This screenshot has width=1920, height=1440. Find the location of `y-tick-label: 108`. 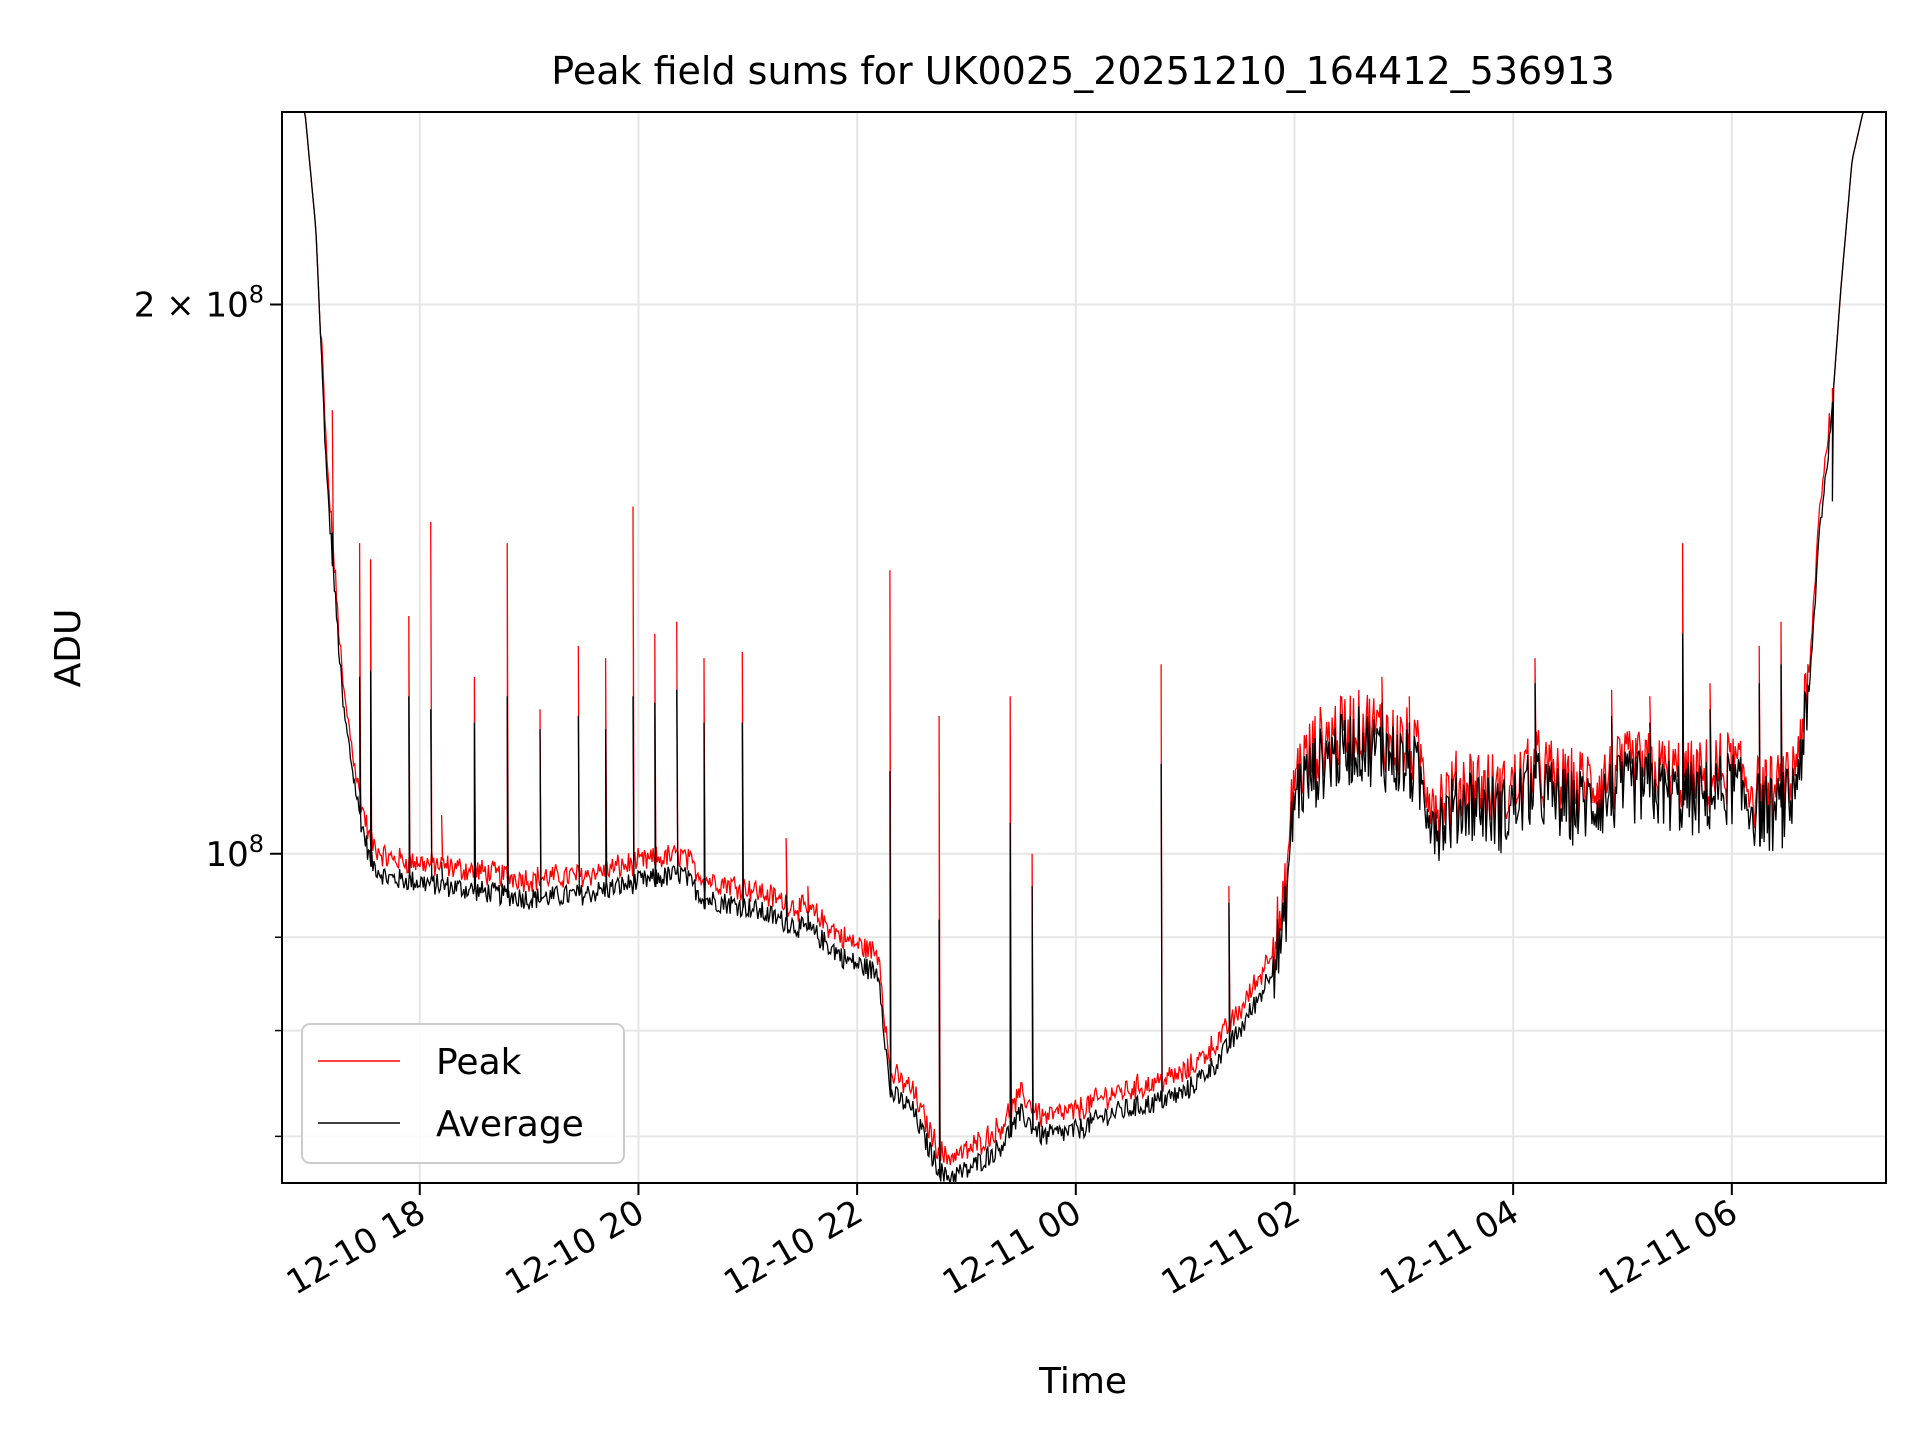

y-tick-label: 108 is located at coordinates (234, 852).